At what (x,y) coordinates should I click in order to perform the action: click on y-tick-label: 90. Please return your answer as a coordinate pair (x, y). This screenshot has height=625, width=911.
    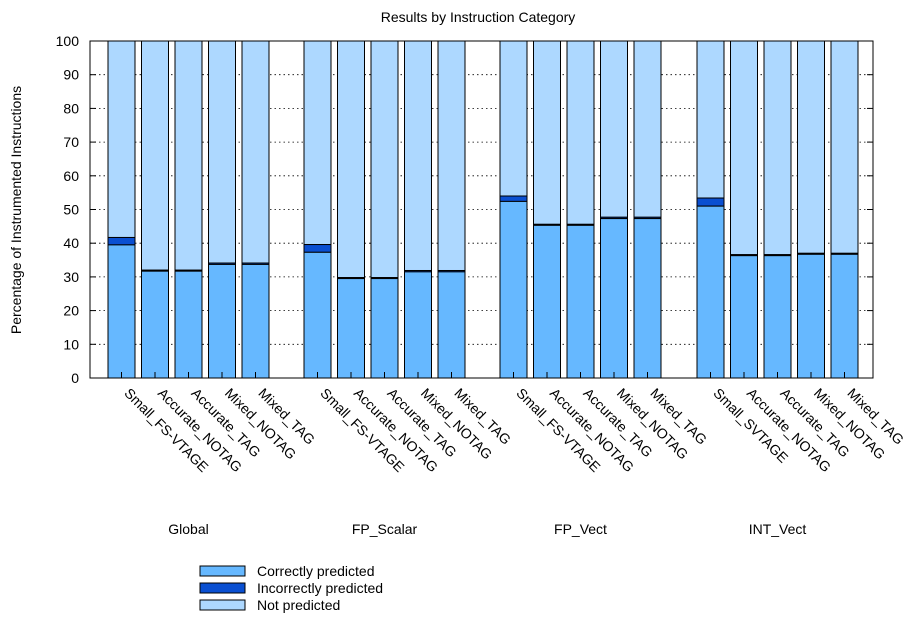
    Looking at the image, I should click on (71, 75).